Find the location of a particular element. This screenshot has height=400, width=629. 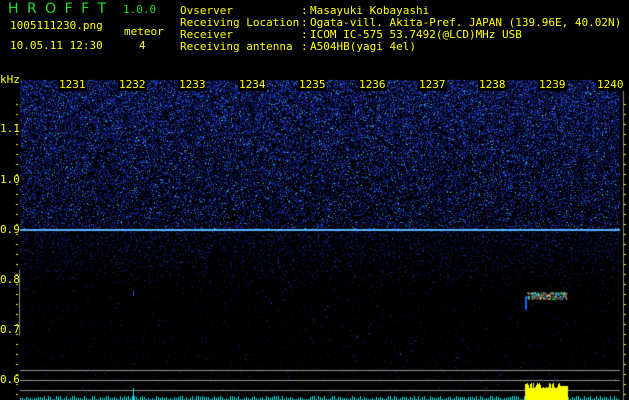

antenna-label: Receiving antenna is located at coordinates (236, 46).